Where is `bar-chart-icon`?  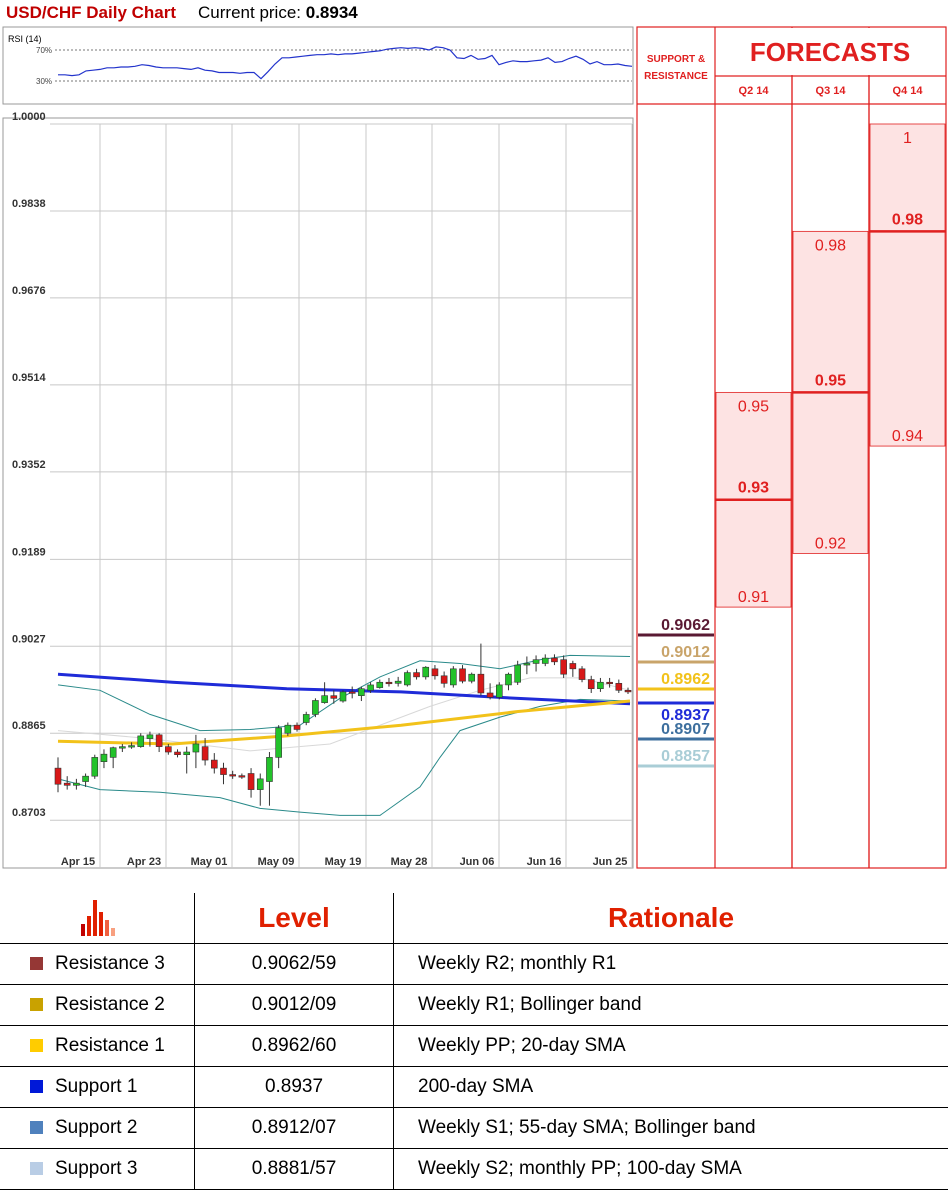
bar-chart-icon is located at coordinates (98, 918).